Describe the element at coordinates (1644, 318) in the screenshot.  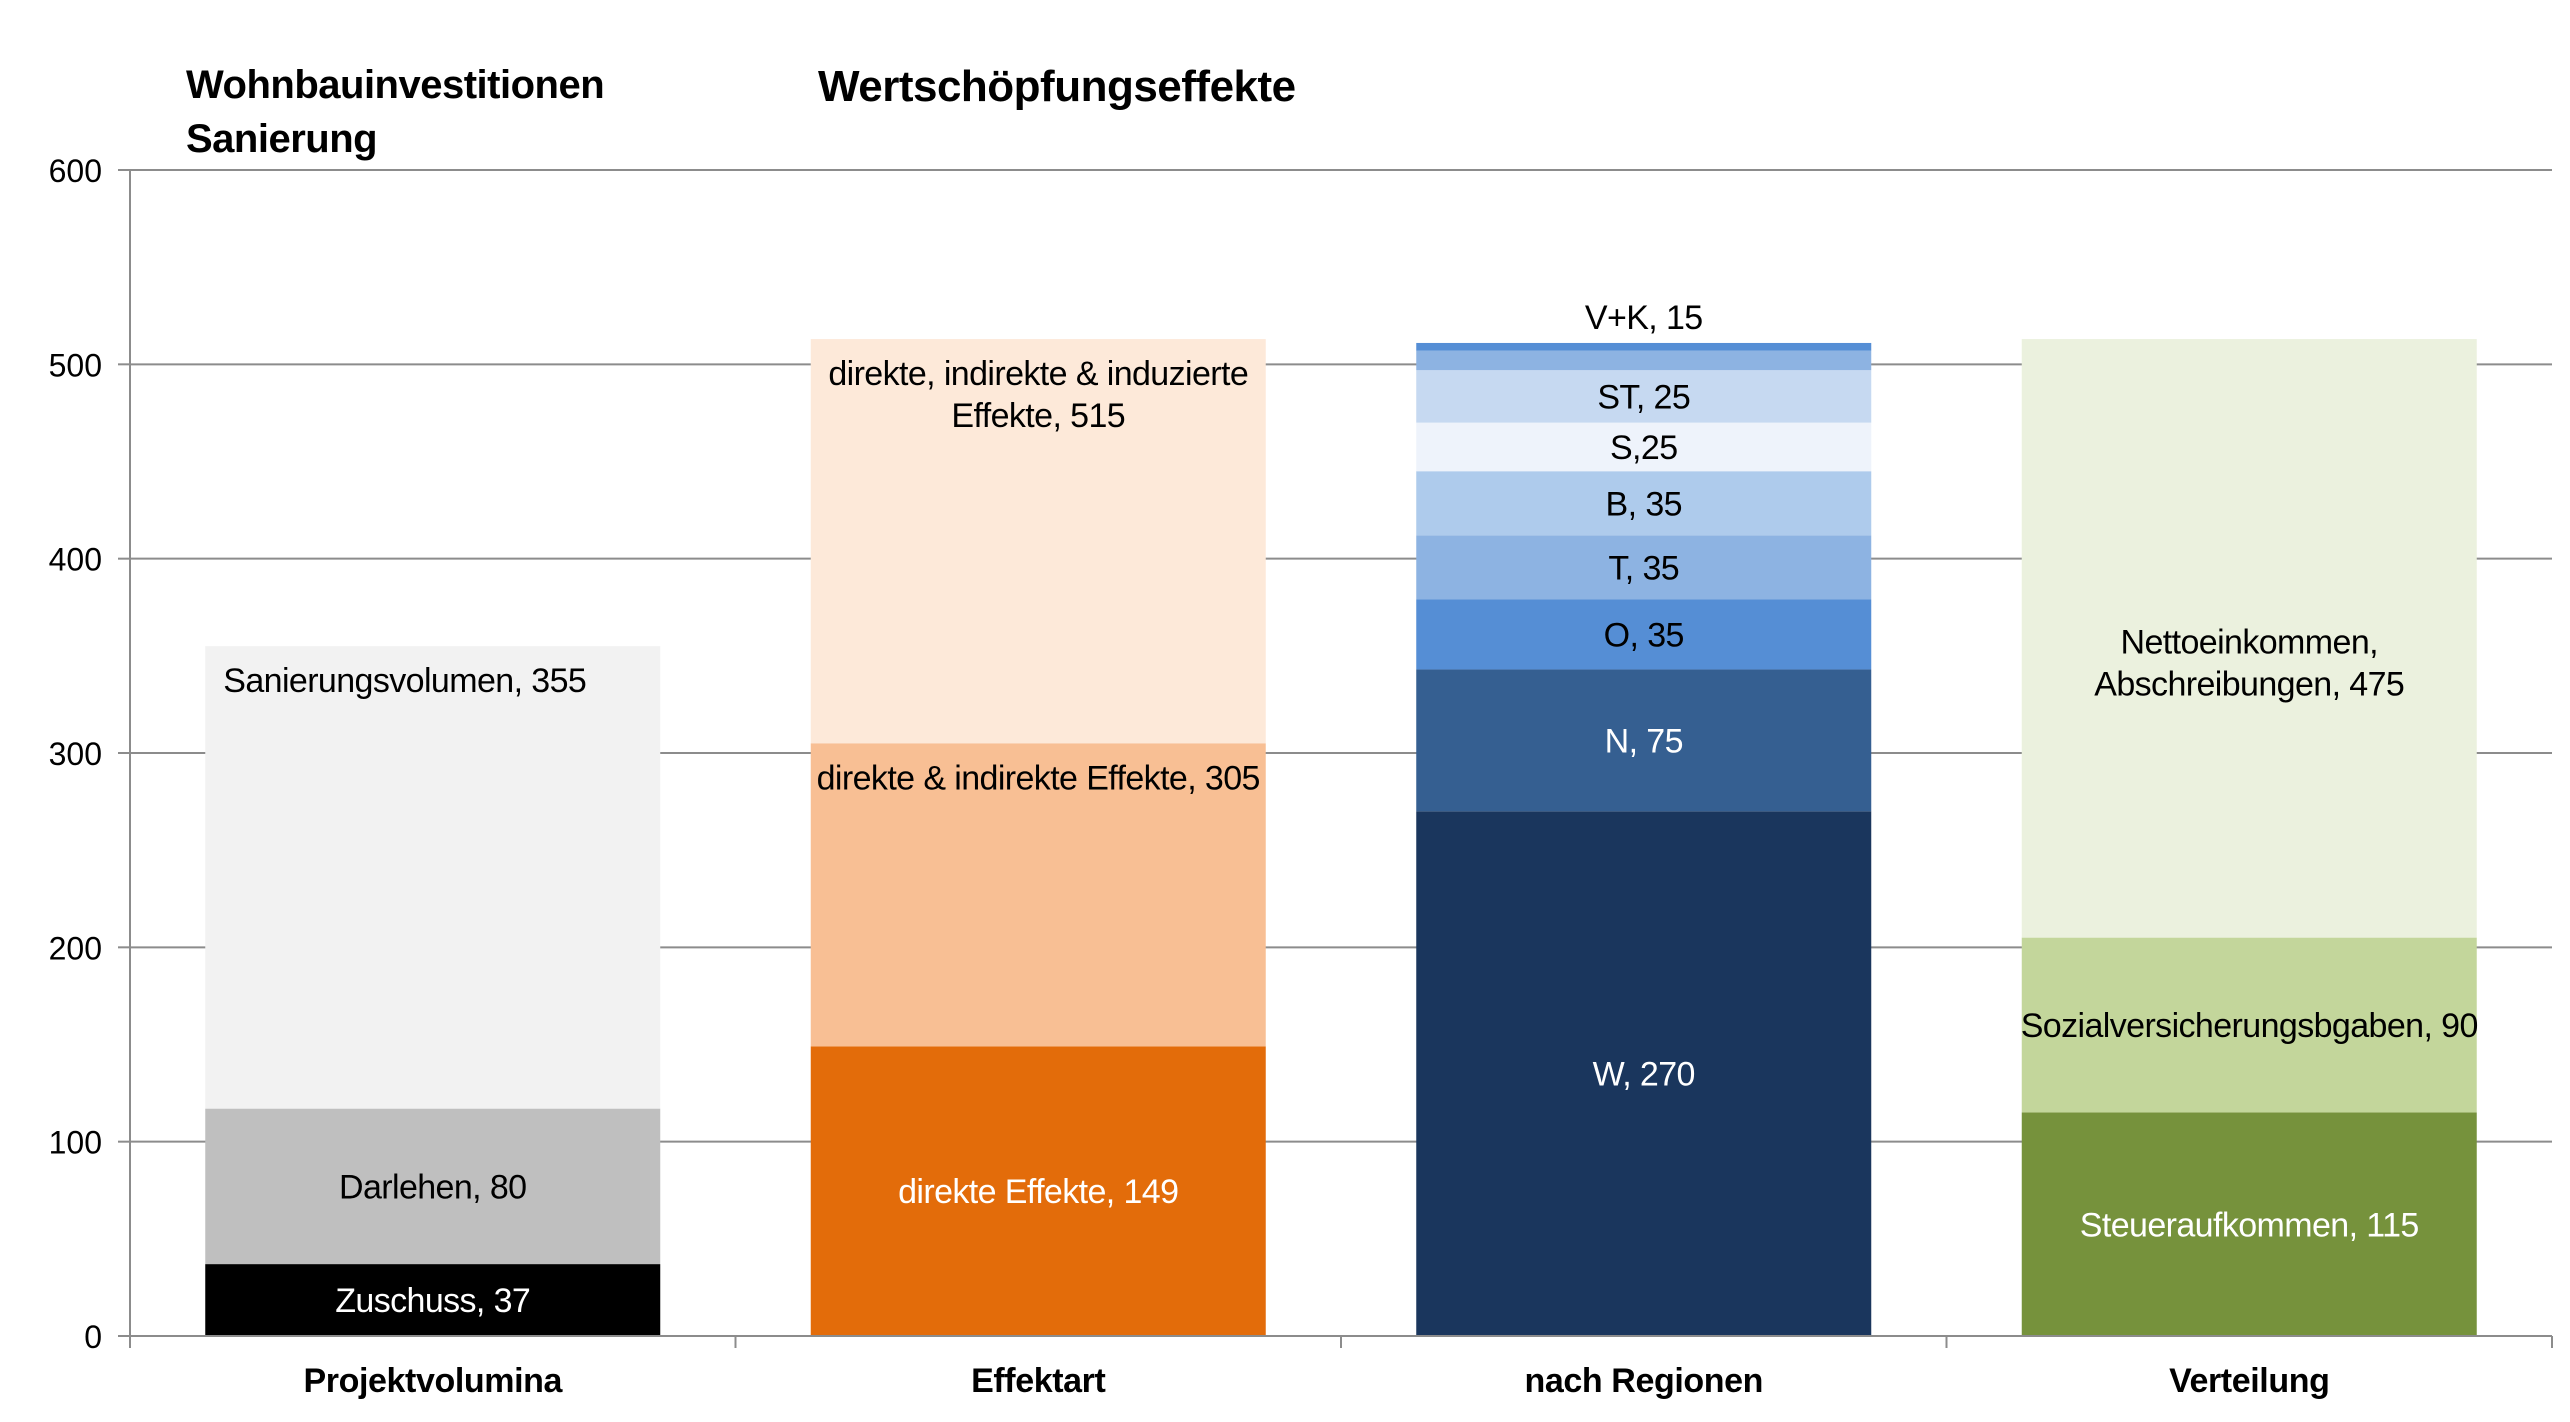
I see `data-label: V+K, 15` at that location.